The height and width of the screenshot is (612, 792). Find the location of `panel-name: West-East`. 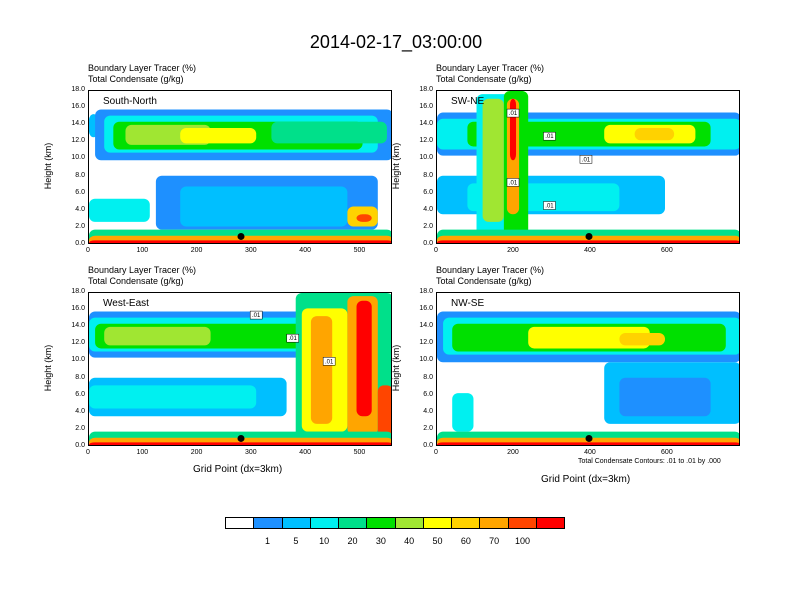

panel-name: West-East is located at coordinates (126, 303).